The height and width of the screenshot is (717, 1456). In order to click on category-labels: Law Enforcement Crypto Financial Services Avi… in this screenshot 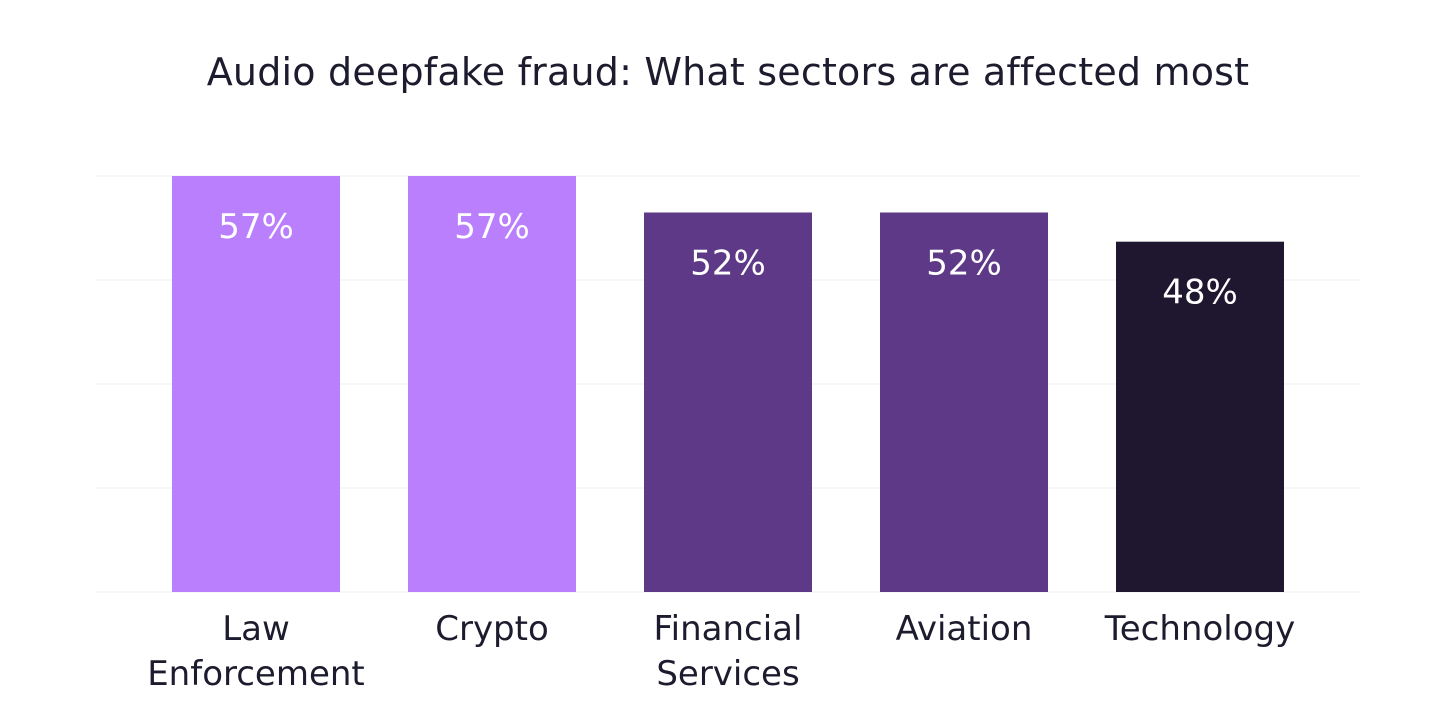, I will do `click(721, 651)`.